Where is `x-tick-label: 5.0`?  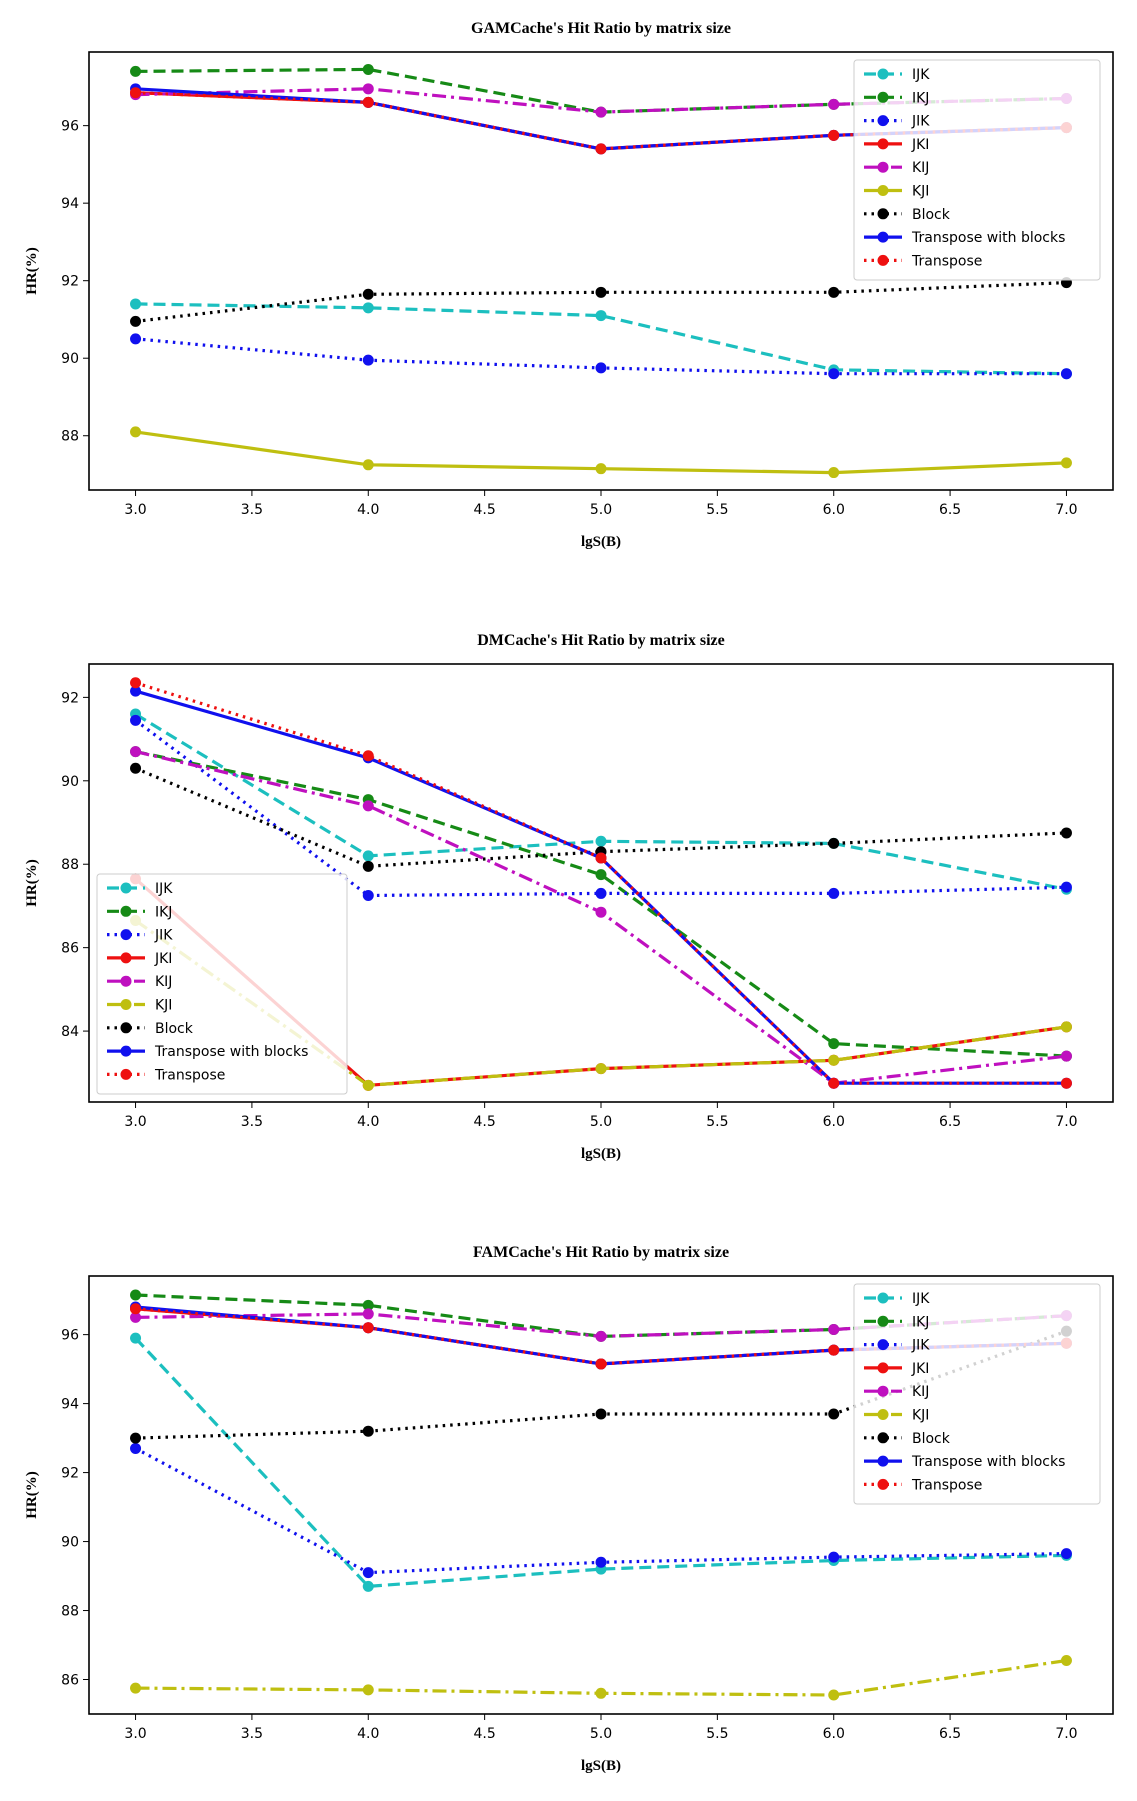 x-tick-label: 5.0 is located at coordinates (601, 1734).